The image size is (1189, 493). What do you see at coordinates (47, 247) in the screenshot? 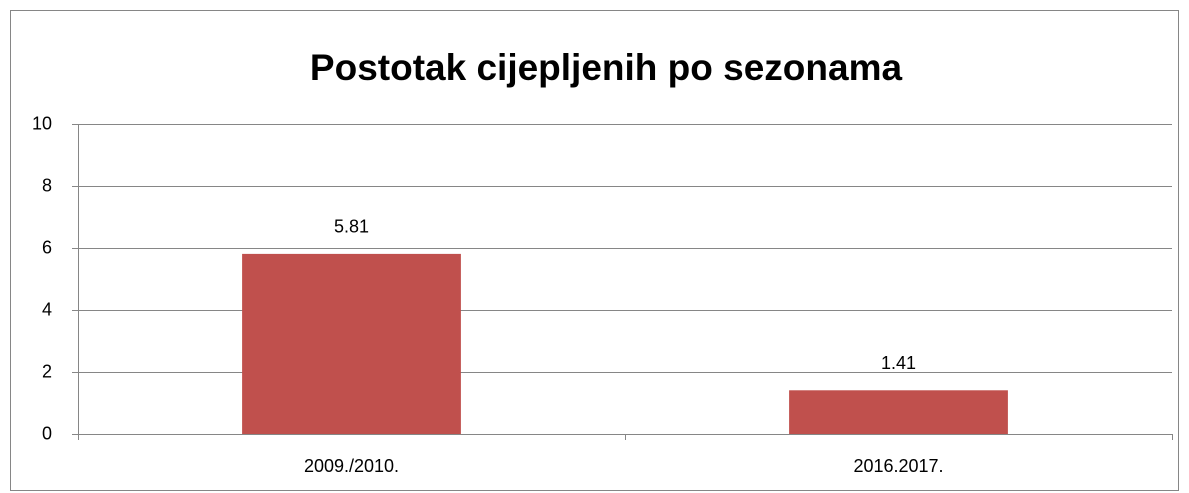
I see `y-tick-label: 6` at bounding box center [47, 247].